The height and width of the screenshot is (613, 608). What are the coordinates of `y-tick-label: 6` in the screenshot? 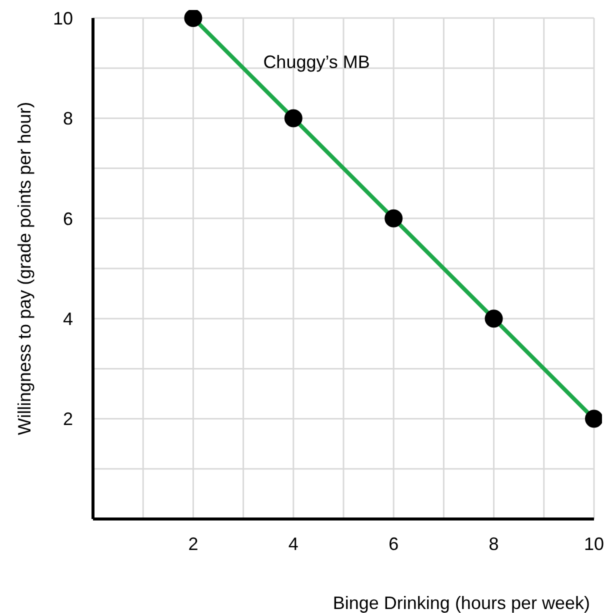 It's located at (67, 218).